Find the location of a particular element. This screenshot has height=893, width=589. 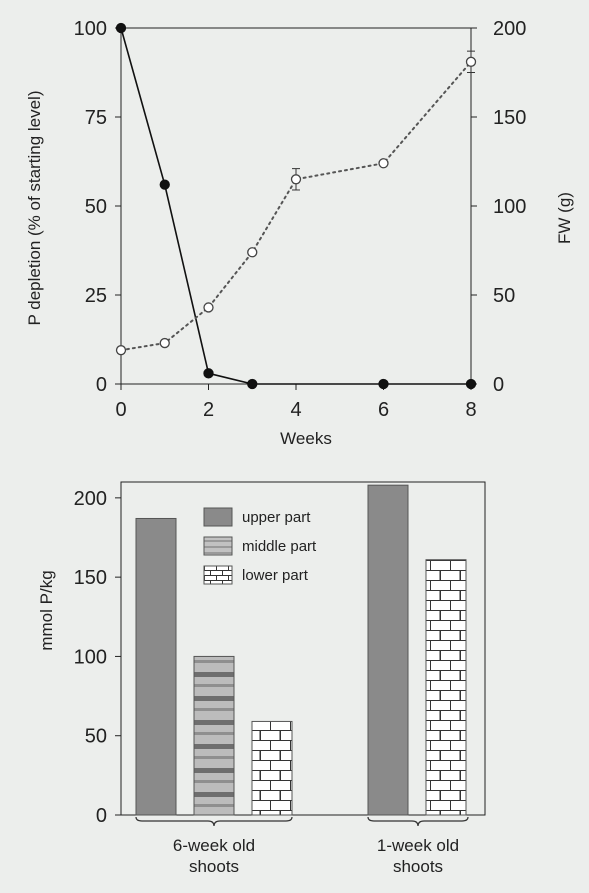

top-y2-tick-label: 0 is located at coordinates (498, 385).